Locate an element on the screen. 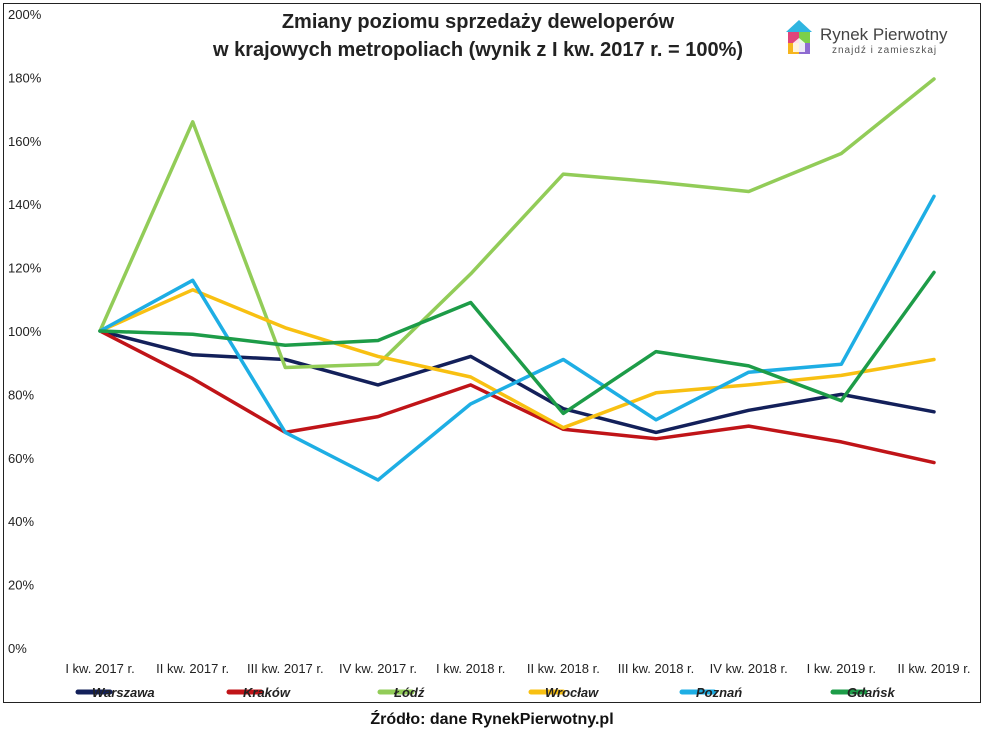  x-tick-label: II kw. 2017 r. is located at coordinates (192, 668).